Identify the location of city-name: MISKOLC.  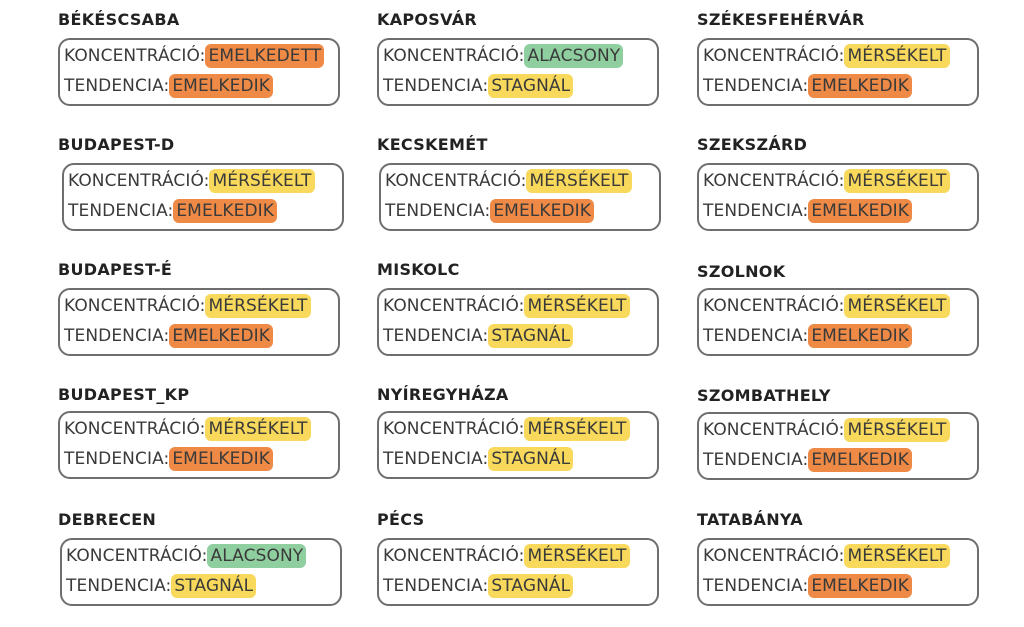
(418, 269).